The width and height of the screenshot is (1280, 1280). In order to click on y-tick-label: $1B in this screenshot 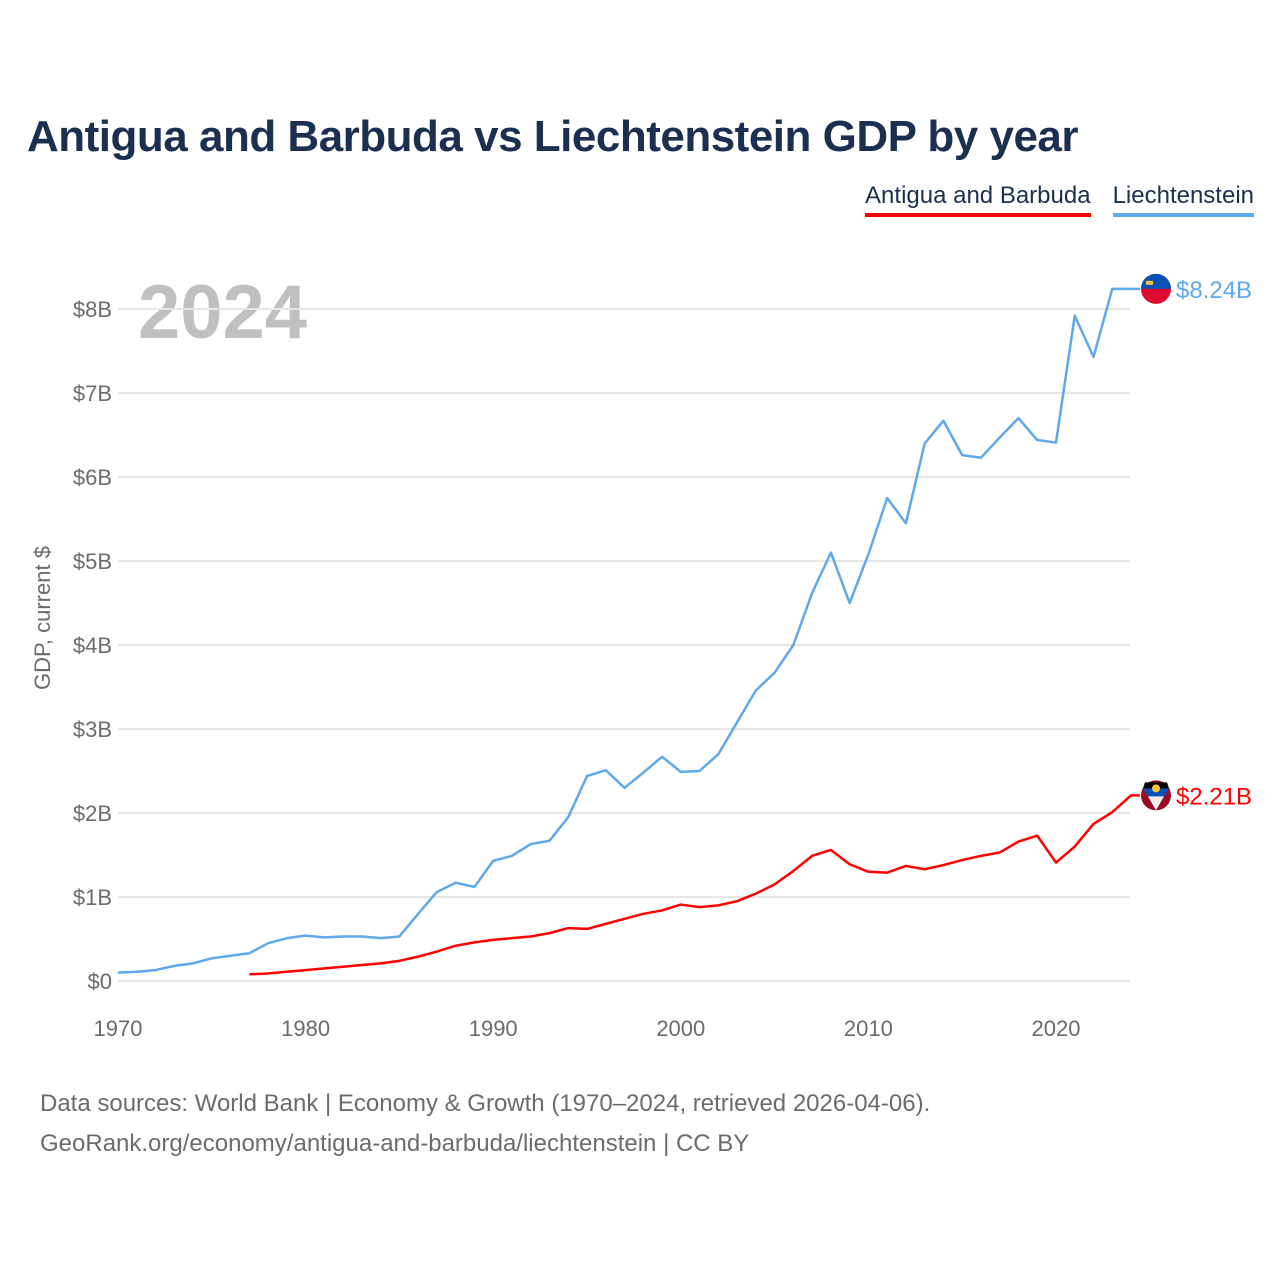, I will do `click(92, 897)`.